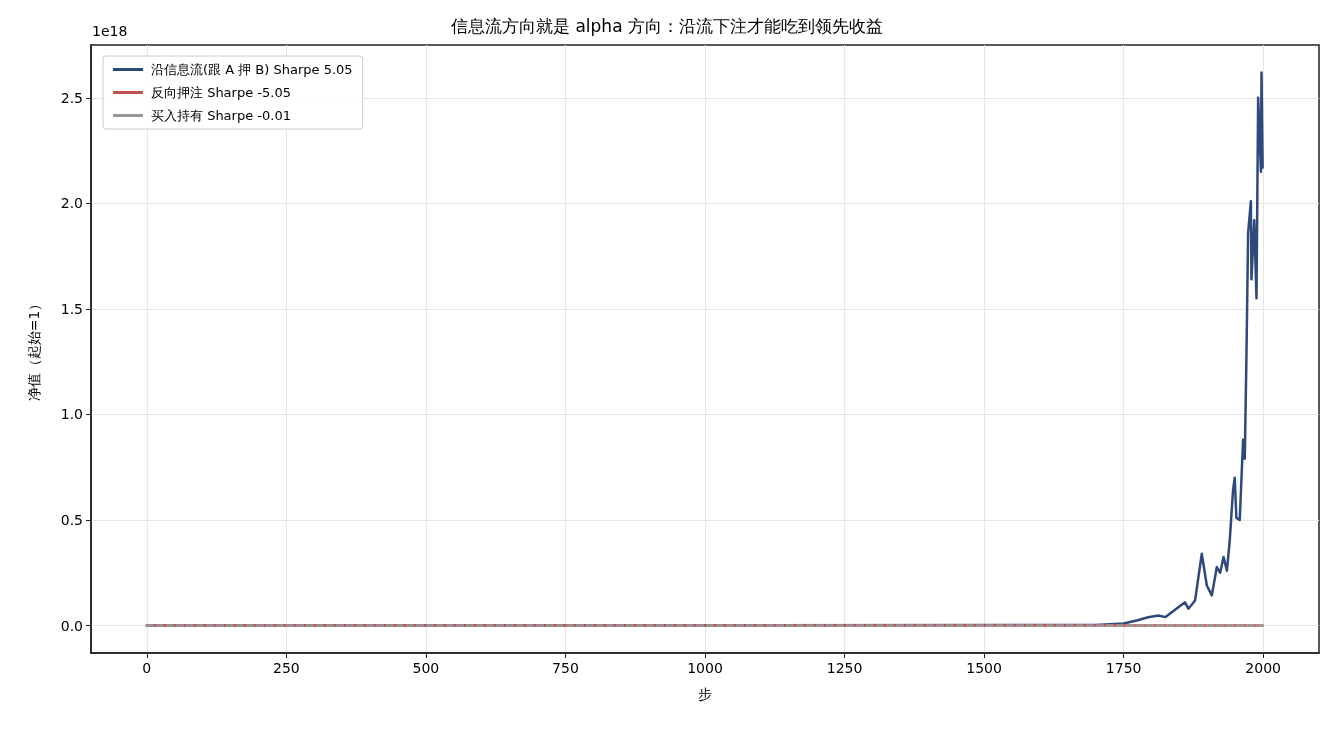  What do you see at coordinates (844, 668) in the screenshot?
I see `x-tick-label: 1250` at bounding box center [844, 668].